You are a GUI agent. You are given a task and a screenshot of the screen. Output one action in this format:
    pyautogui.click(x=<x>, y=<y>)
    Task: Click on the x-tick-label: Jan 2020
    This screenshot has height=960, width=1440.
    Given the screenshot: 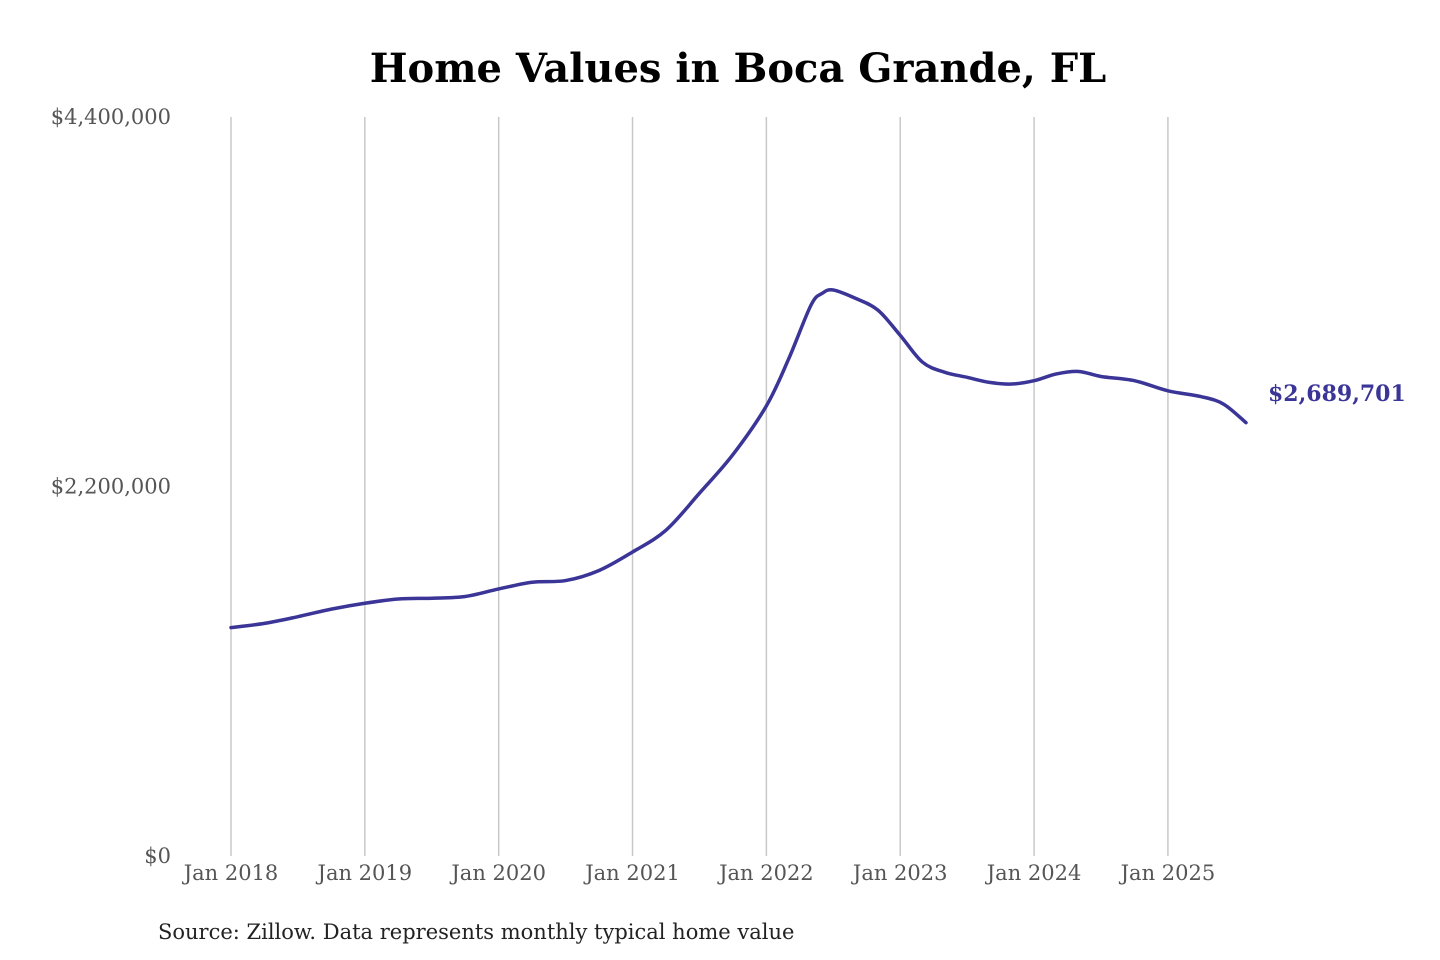 What is the action you would take?
    pyautogui.click(x=497, y=873)
    